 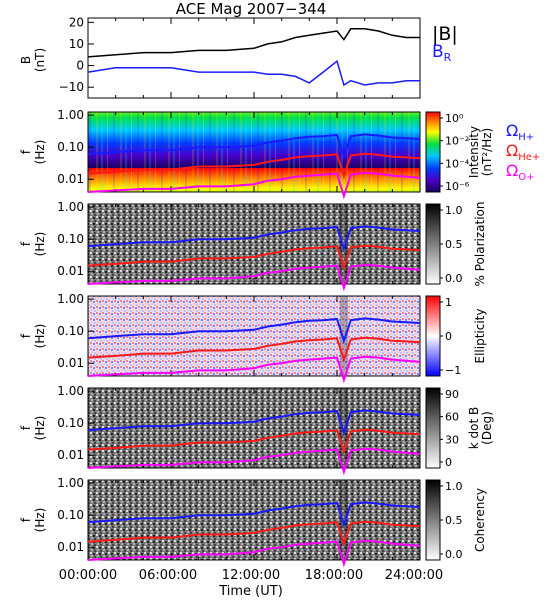 I want to click on legend-br: BR, so click(x=442, y=53).